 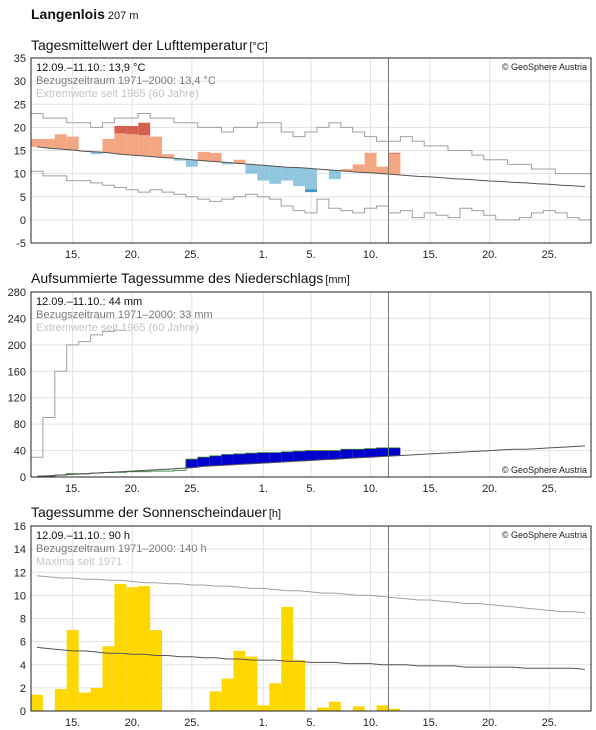 What do you see at coordinates (20, 425) in the screenshot?
I see `y-tick-label: 80` at bounding box center [20, 425].